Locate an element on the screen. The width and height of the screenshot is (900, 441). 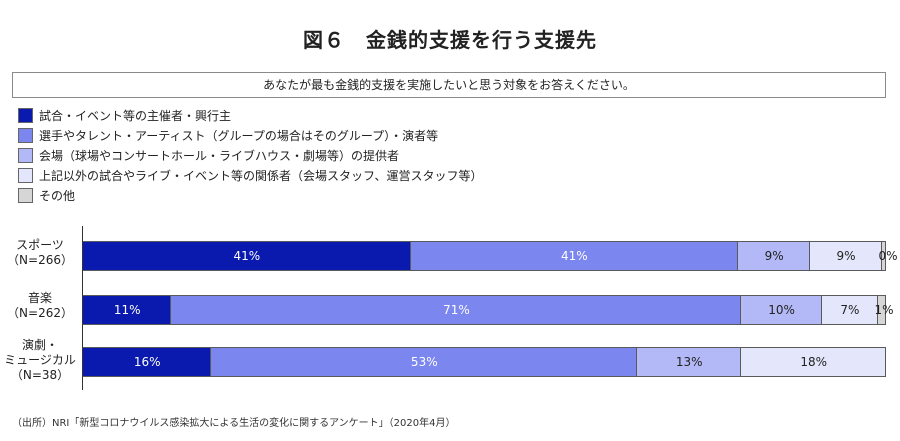
category-axis-line is located at coordinates (82, 308).